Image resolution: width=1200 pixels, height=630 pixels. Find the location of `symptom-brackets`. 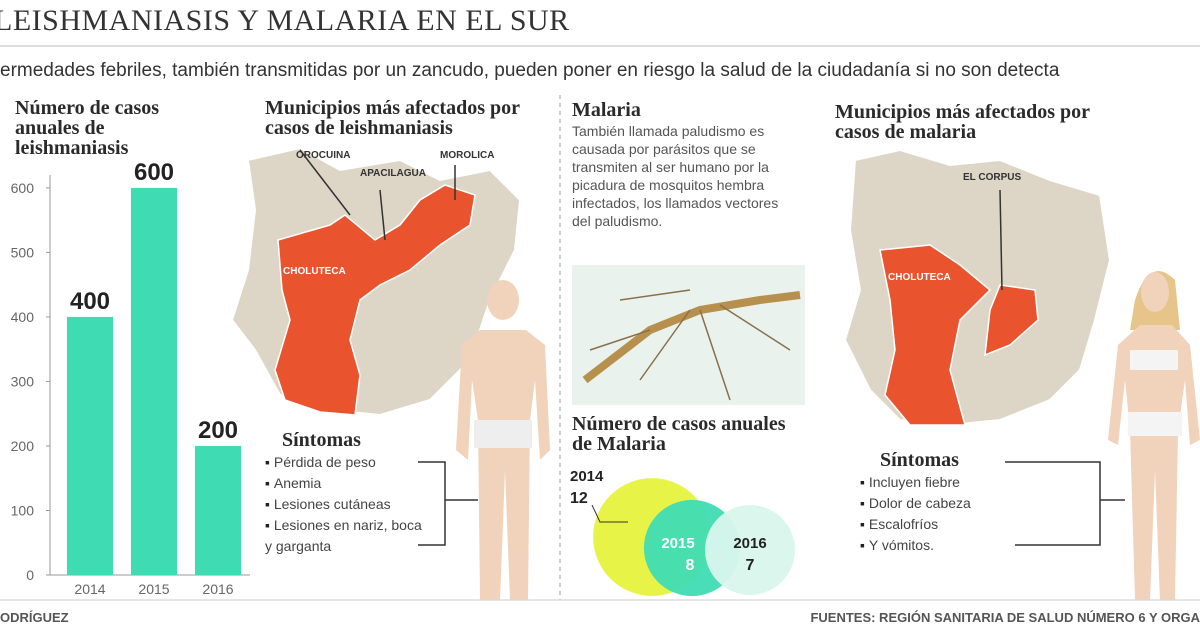

symptom-brackets is located at coordinates (771, 503).